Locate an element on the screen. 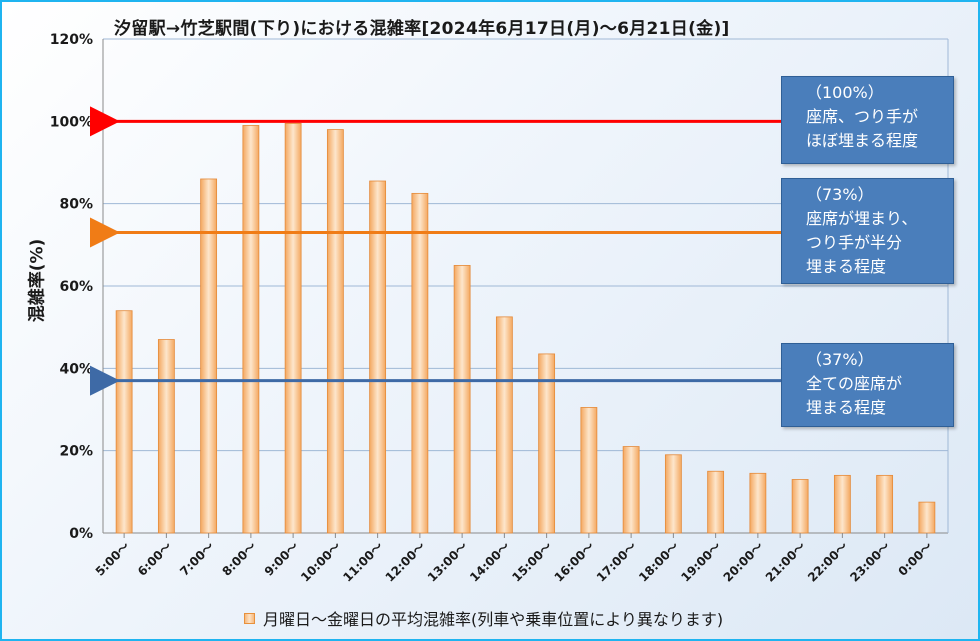 The width and height of the screenshot is (980, 641). callout-100-line-3: ほぼ埋まる程度 is located at coordinates (862, 140).